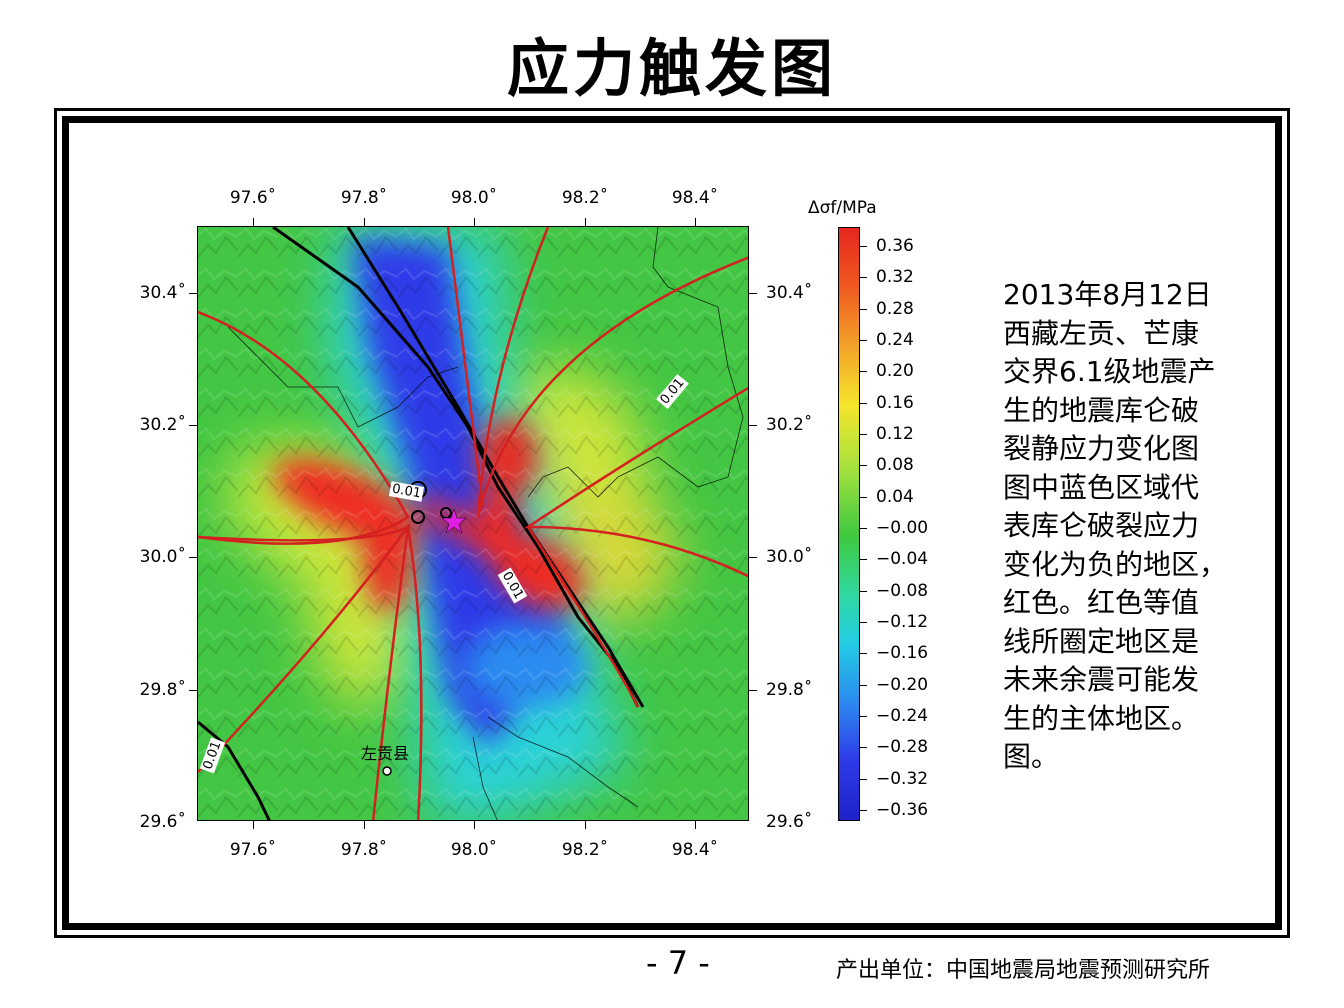 Image resolution: width=1344 pixels, height=1008 pixels. What do you see at coordinates (789, 822) in the screenshot?
I see `right-tick: 29.6˚` at bounding box center [789, 822].